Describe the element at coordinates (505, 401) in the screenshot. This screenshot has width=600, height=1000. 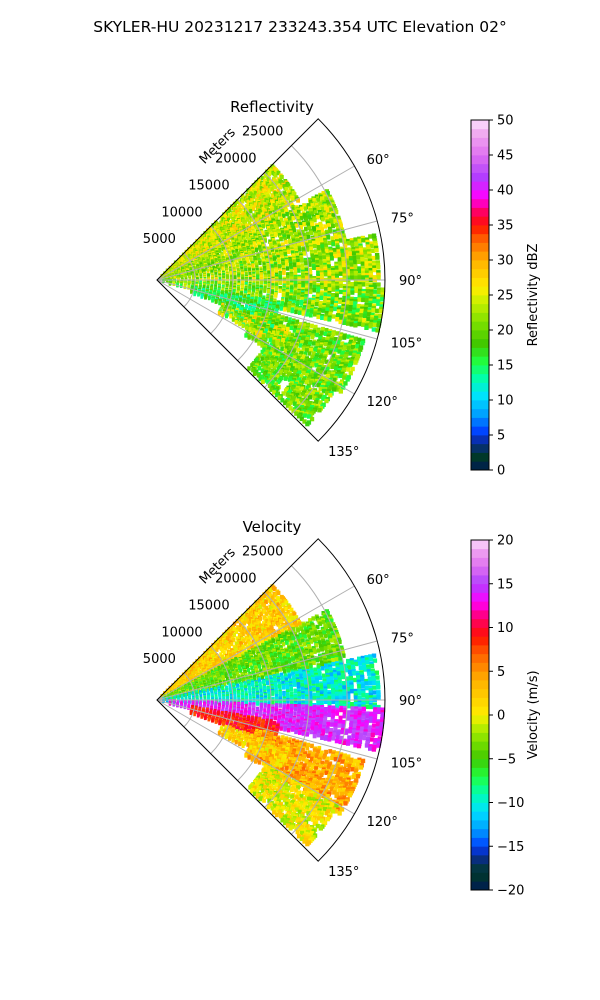
I see `colorbar-tick-label: 10` at that location.